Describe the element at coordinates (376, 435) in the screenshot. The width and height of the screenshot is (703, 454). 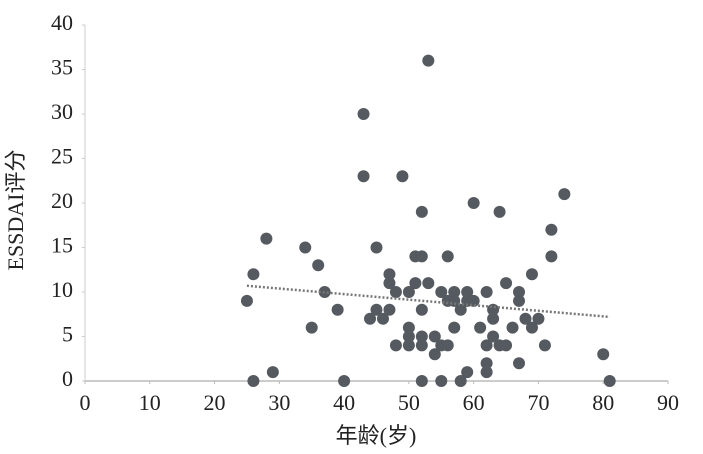
I see `x-axis-label: 年龄(岁)` at that location.